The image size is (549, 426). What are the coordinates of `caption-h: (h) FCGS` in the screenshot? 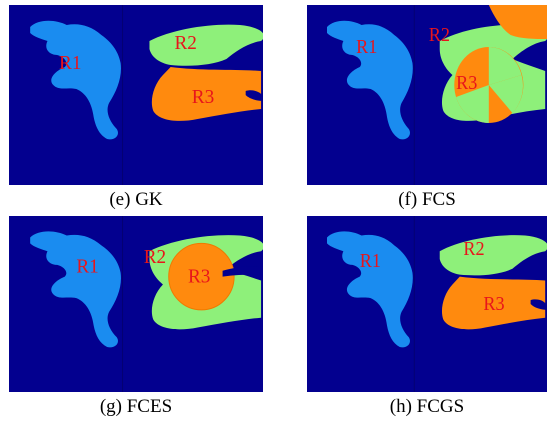 It's located at (427, 406).